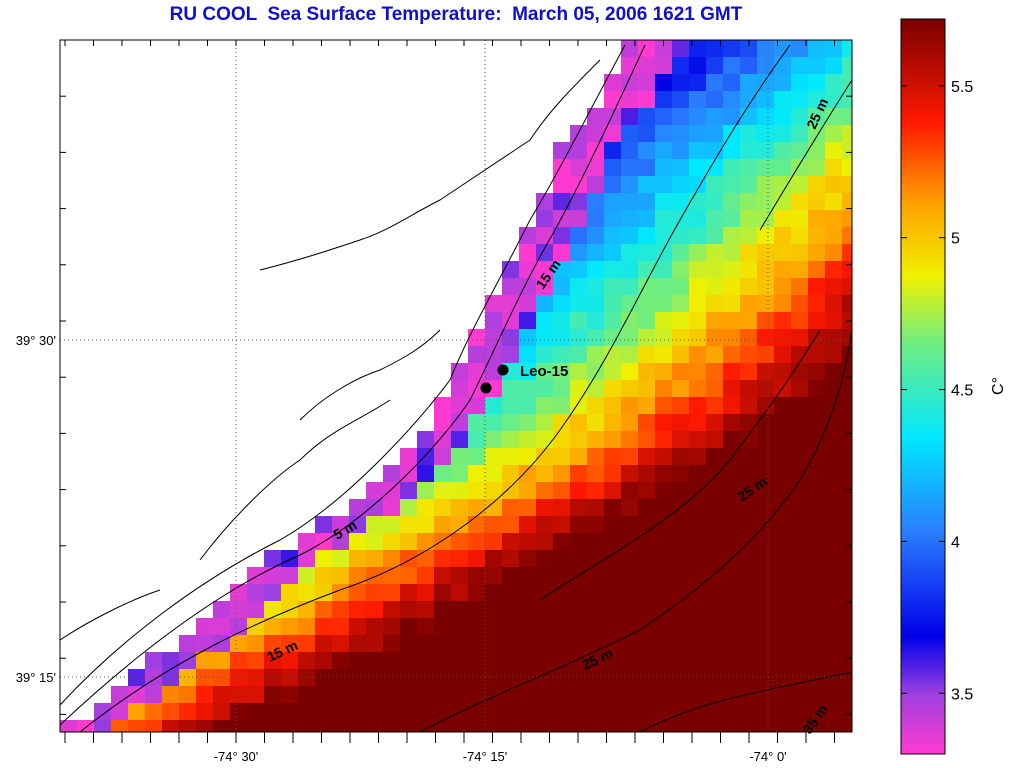  Describe the element at coordinates (503, 370) in the screenshot. I see `station-marker-leo15` at that location.